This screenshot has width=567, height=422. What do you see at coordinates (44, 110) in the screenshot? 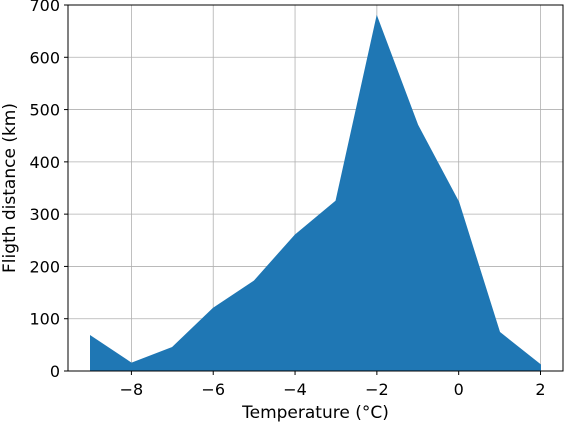
I see `y-tick-label: 500` at bounding box center [44, 110].